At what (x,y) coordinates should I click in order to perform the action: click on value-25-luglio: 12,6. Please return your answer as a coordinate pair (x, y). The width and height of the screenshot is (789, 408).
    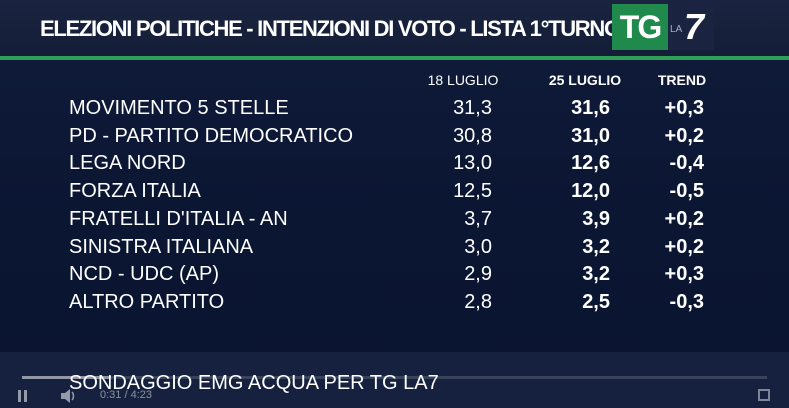
    Looking at the image, I should click on (590, 163).